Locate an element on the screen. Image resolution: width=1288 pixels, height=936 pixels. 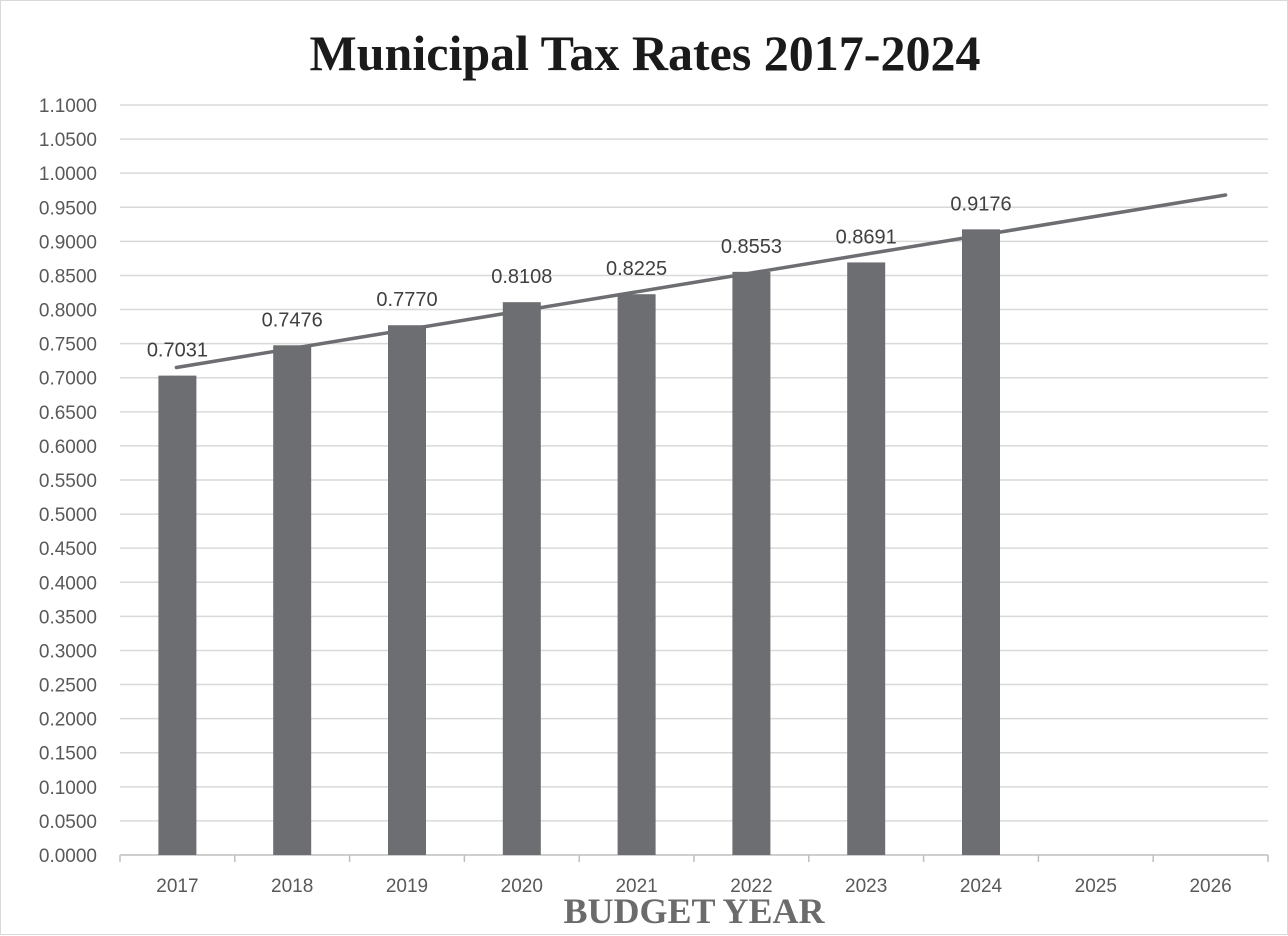
chart-title: Municipal Tax Rates 2017-2024 is located at coordinates (645, 53).